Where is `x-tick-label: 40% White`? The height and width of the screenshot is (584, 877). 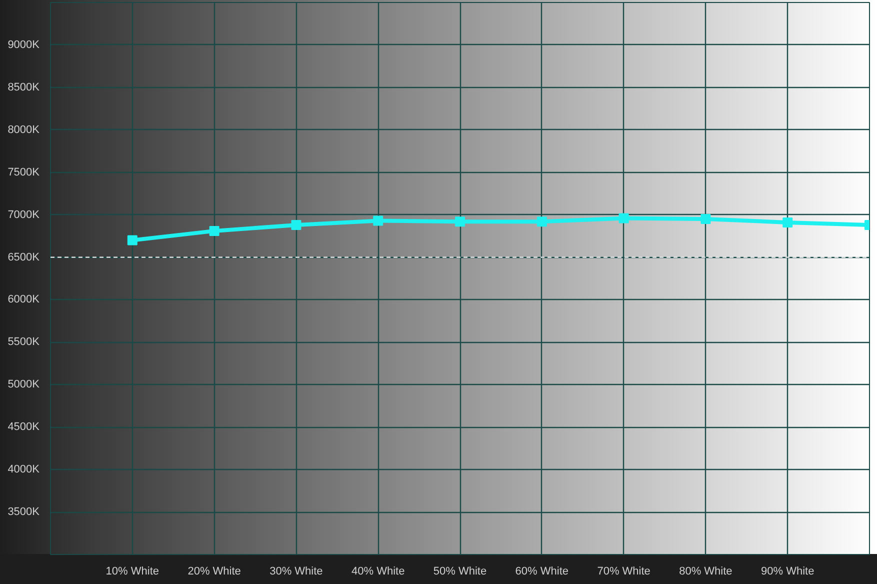 x-tick-label: 40% White is located at coordinates (378, 572).